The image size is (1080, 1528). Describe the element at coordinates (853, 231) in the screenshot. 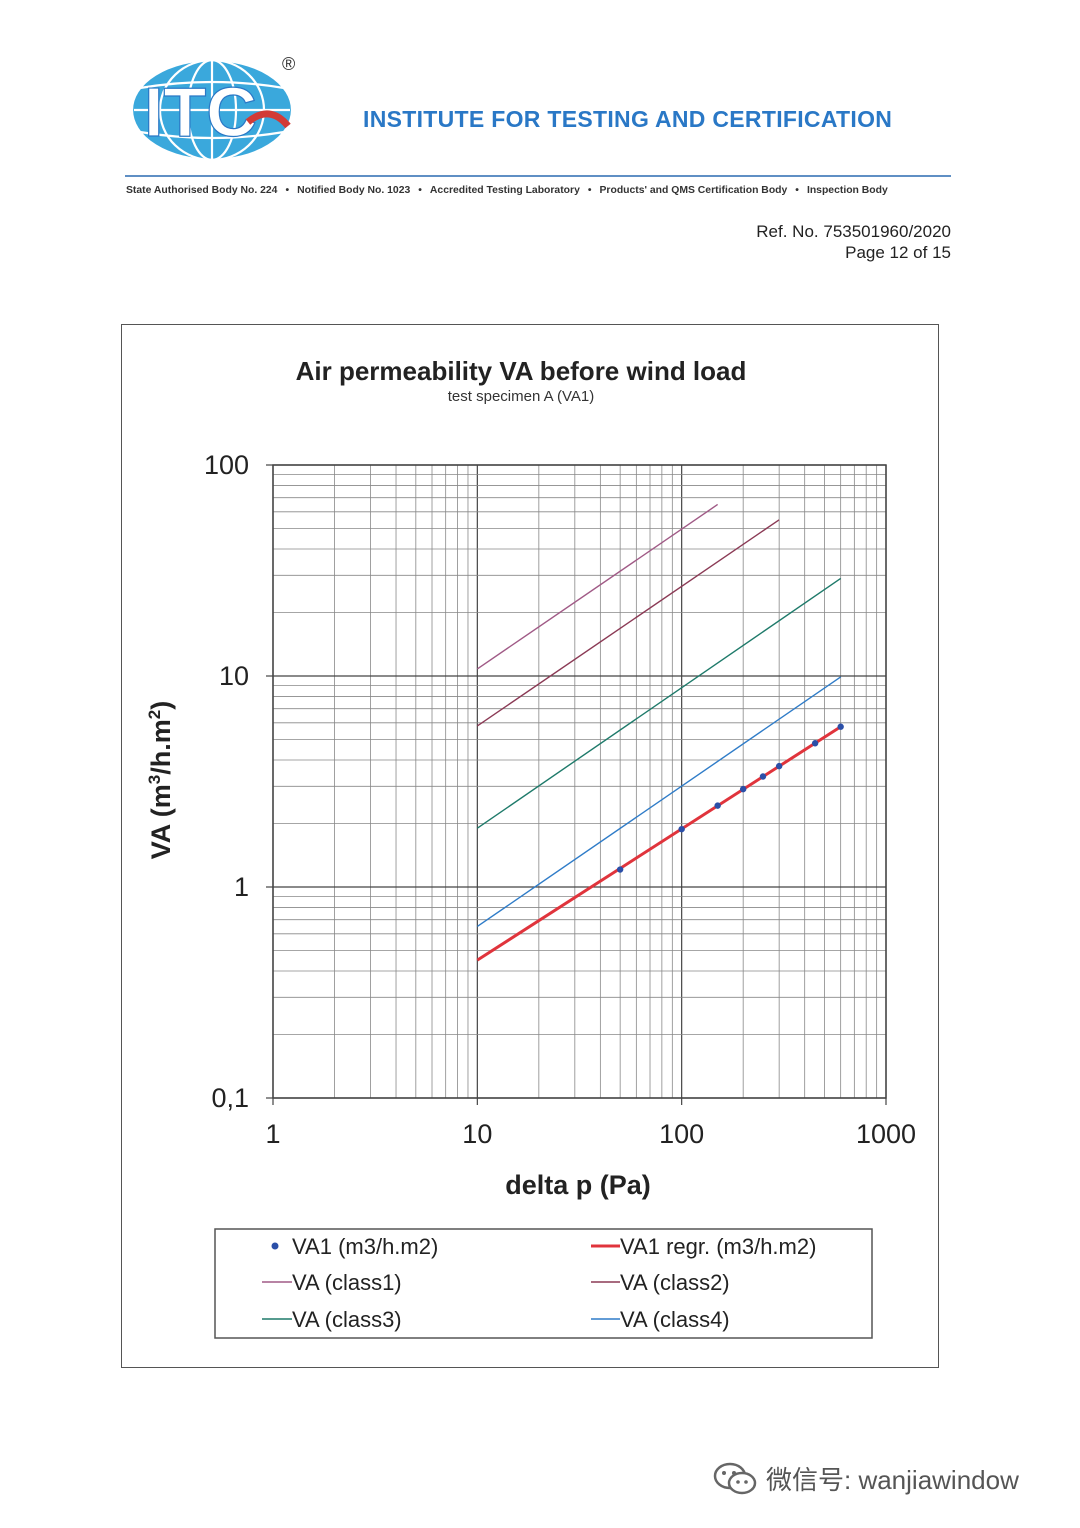

I see `ref-number: Ref. No. 753501960/2020` at that location.